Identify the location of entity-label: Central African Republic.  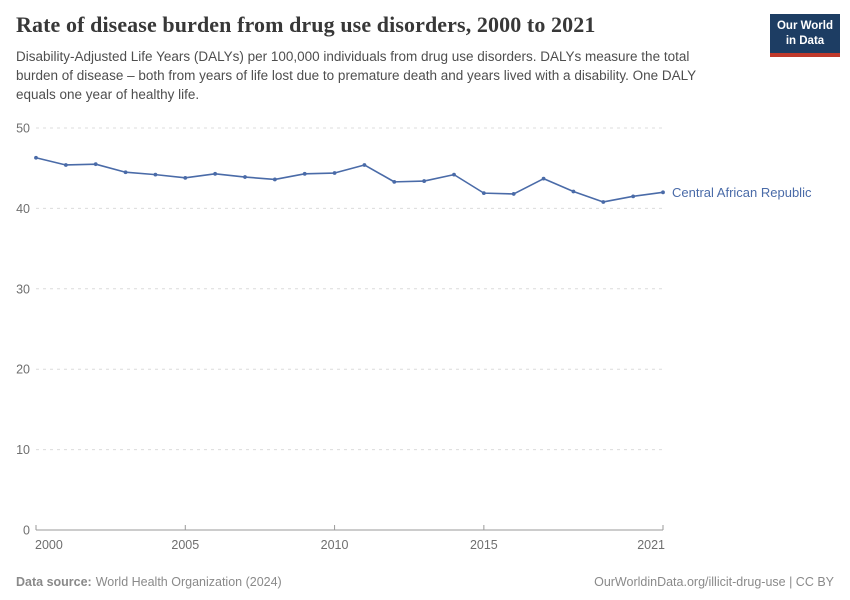
(742, 192).